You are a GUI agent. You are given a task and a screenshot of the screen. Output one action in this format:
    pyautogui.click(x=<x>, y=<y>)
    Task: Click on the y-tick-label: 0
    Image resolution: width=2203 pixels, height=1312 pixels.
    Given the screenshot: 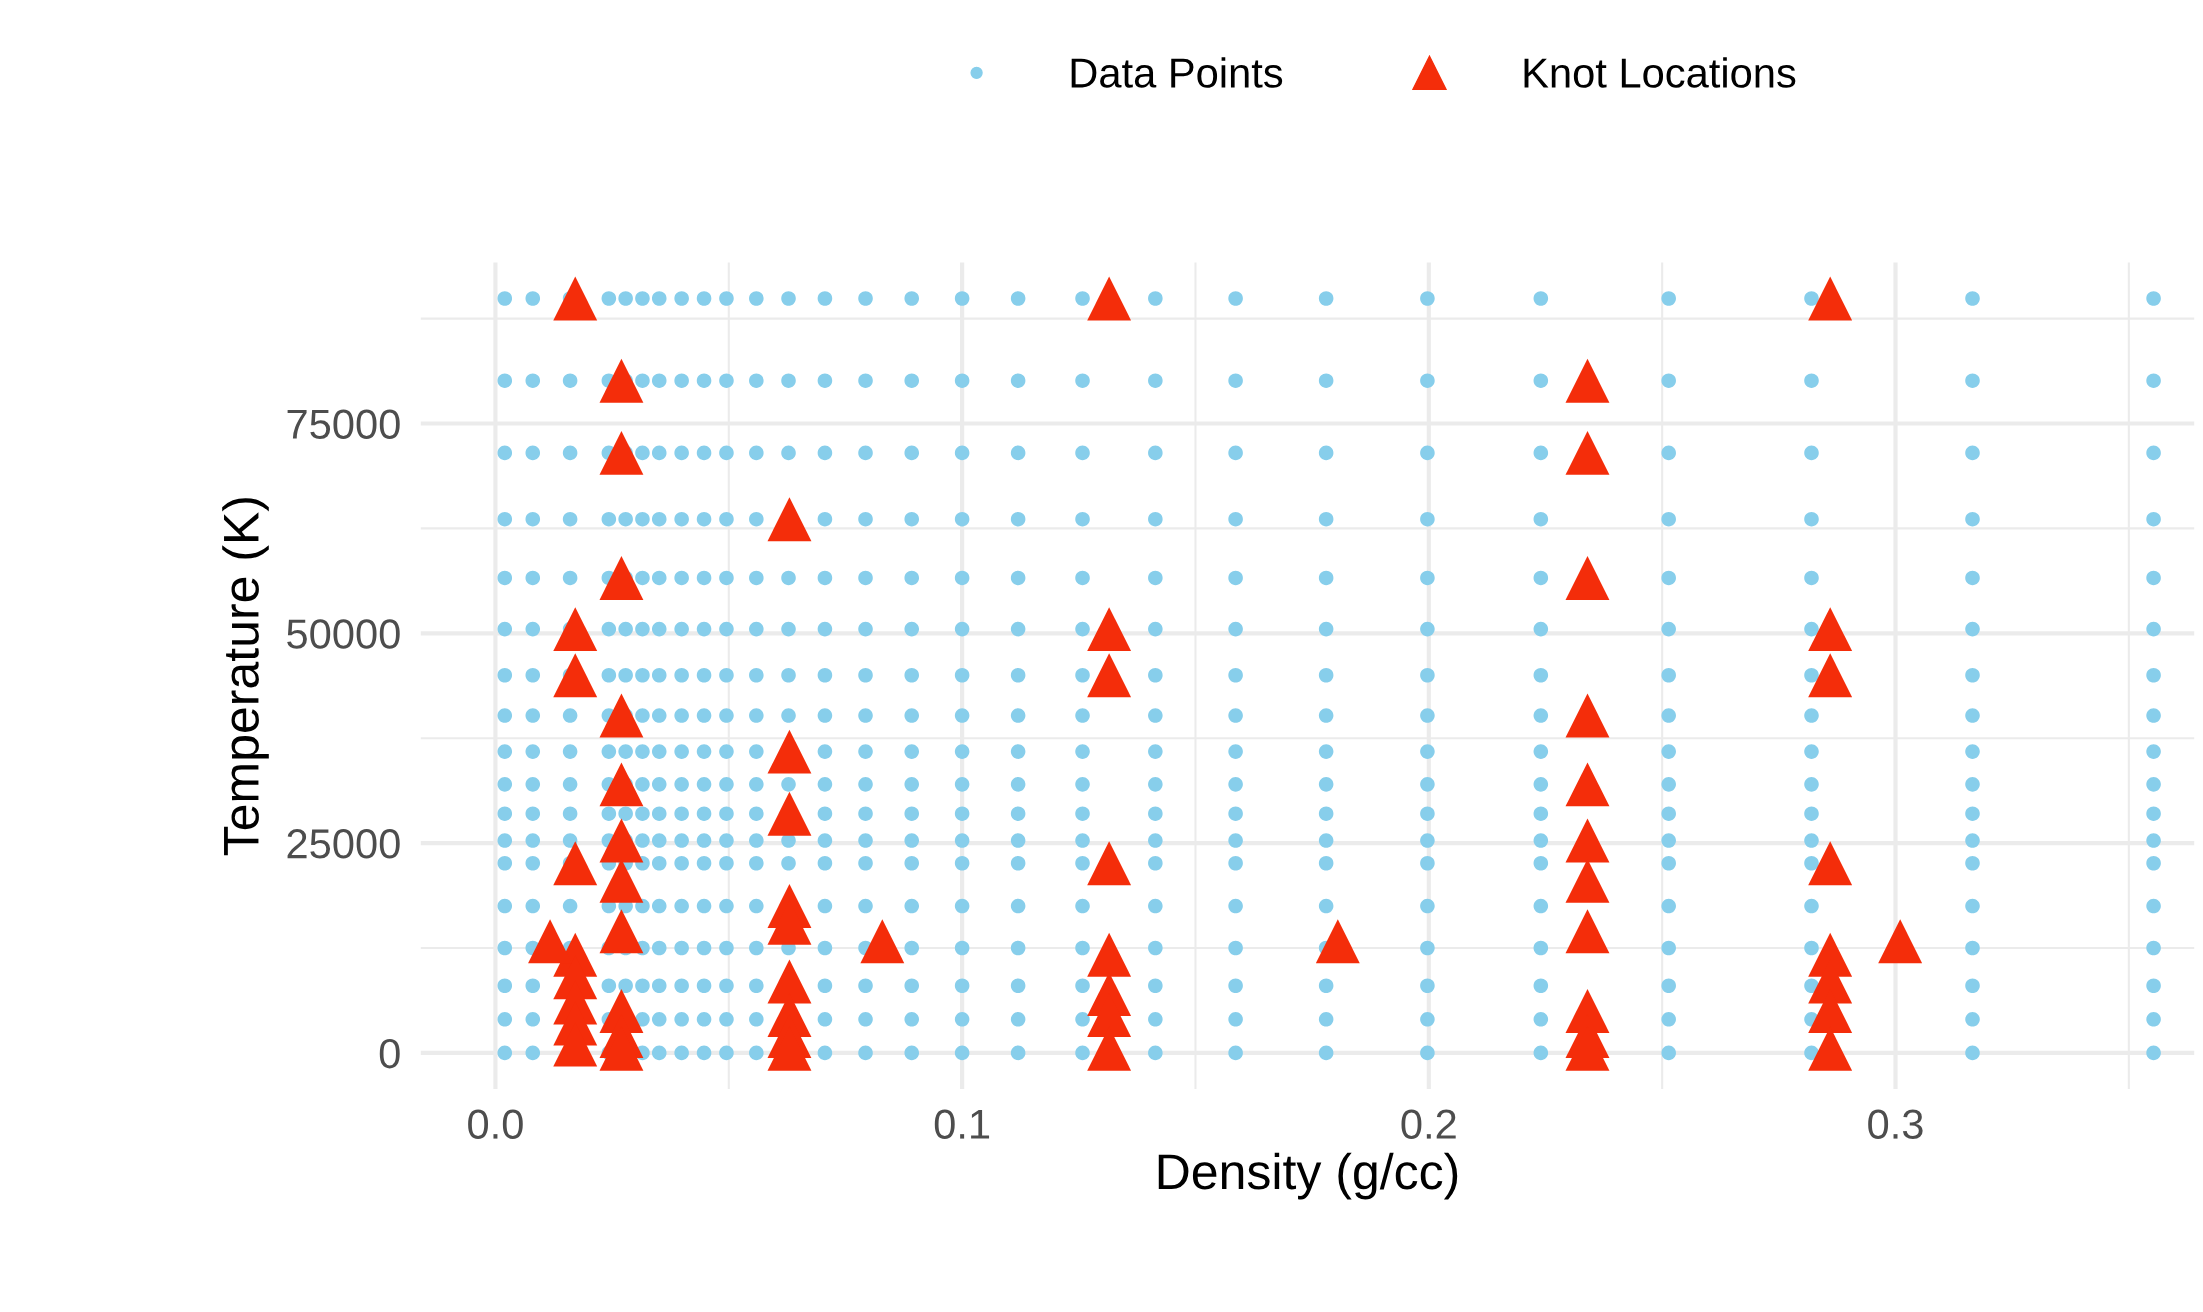 What is the action you would take?
    pyautogui.click(x=389, y=1053)
    